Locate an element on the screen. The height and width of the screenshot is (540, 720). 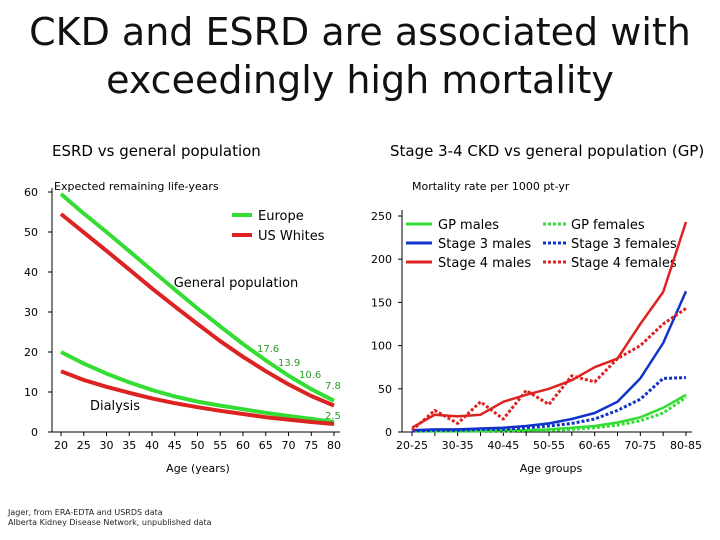
legend-europe-label: Europe is located at coordinates (281, 216).